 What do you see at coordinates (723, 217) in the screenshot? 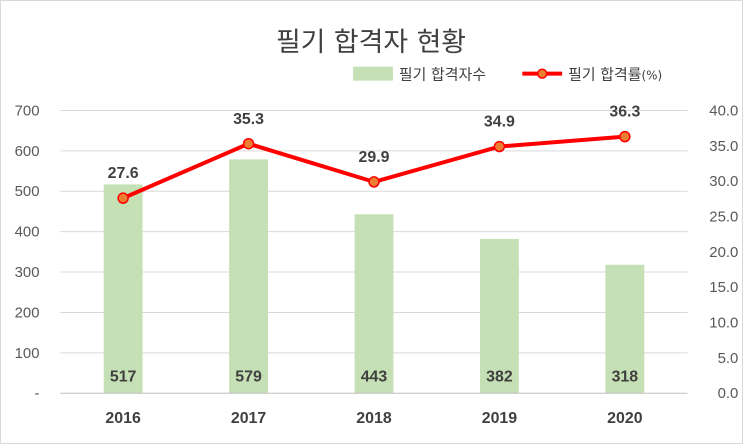
I see `y-right-tick-label: 25.0` at bounding box center [723, 217].